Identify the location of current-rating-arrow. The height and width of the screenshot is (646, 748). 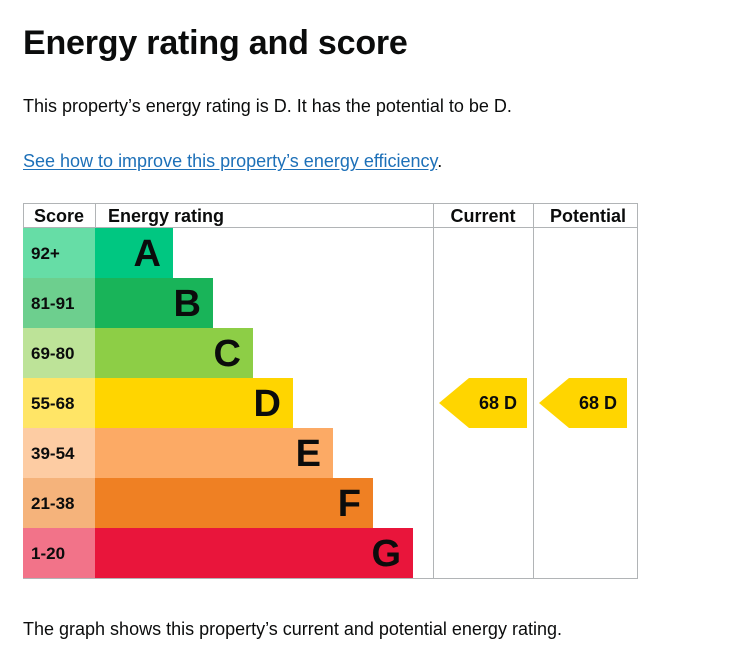
(483, 403).